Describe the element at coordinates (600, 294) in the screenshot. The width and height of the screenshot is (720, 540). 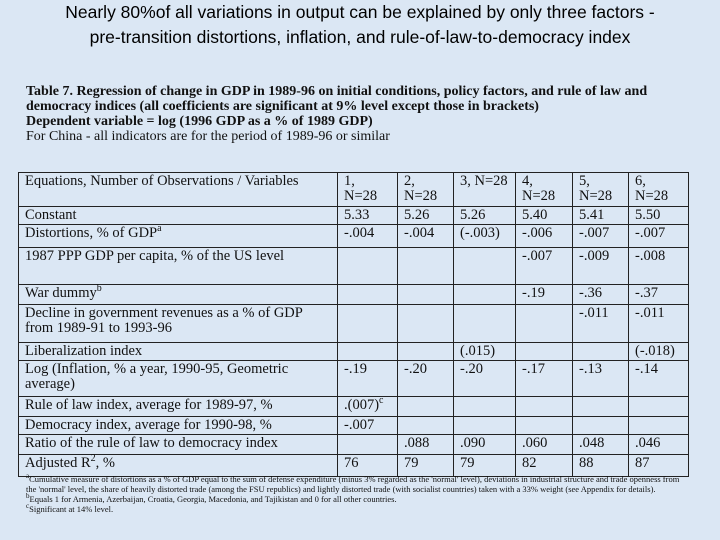
I see `table-cell: -.36` at that location.